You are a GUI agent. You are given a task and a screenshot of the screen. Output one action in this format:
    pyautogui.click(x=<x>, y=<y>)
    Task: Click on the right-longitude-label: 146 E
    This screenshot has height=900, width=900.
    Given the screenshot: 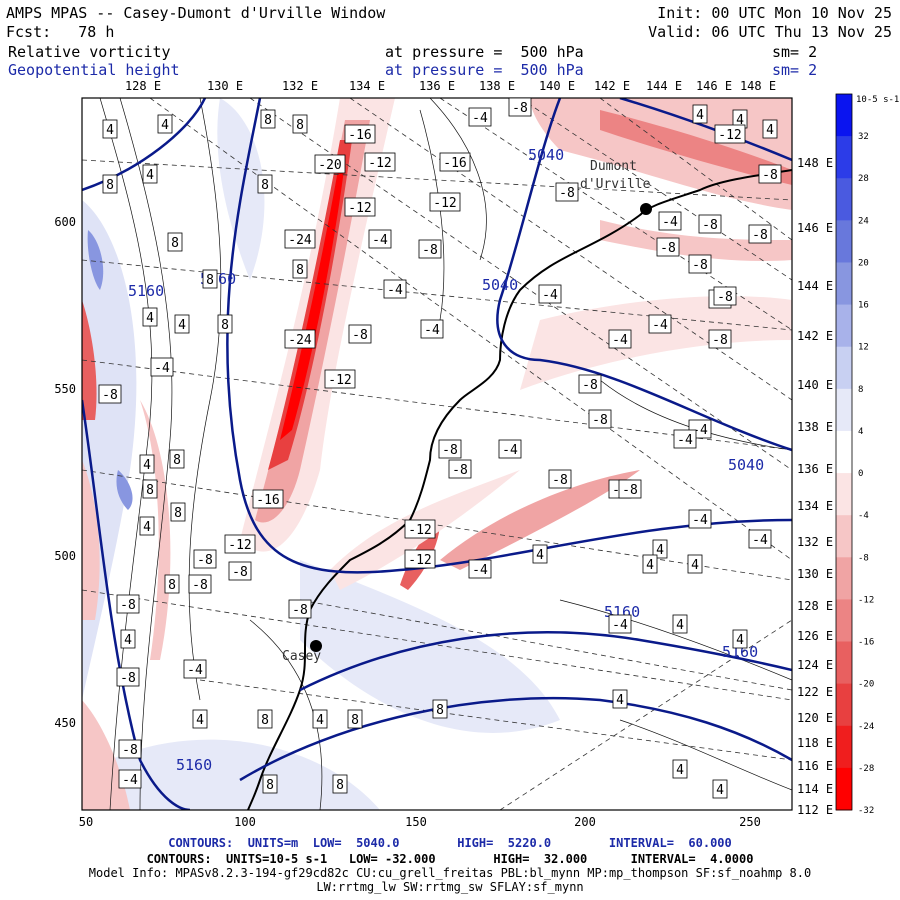 What is the action you would take?
    pyautogui.click(x=815, y=228)
    